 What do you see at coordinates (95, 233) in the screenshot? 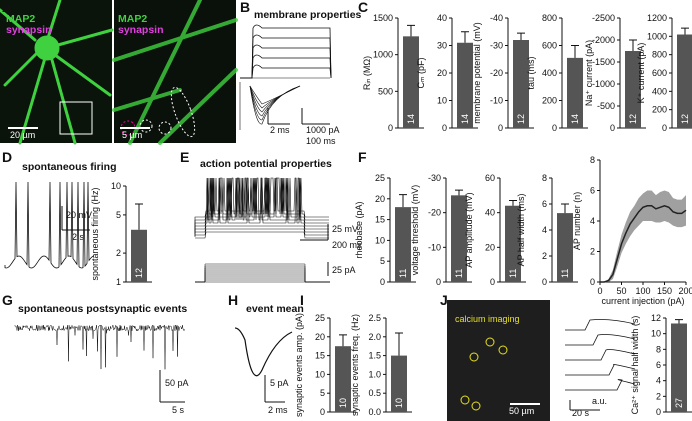
I see `y-axis-label: spontaneous firing (Hz)` at bounding box center [95, 233].